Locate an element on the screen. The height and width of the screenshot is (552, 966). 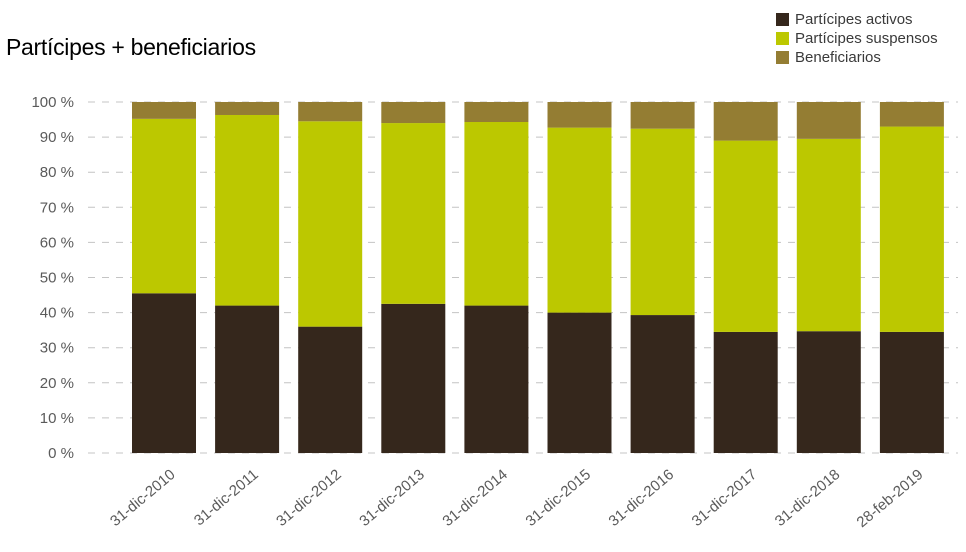
x-tick-label: 31-dic-2016 is located at coordinates (642, 498).